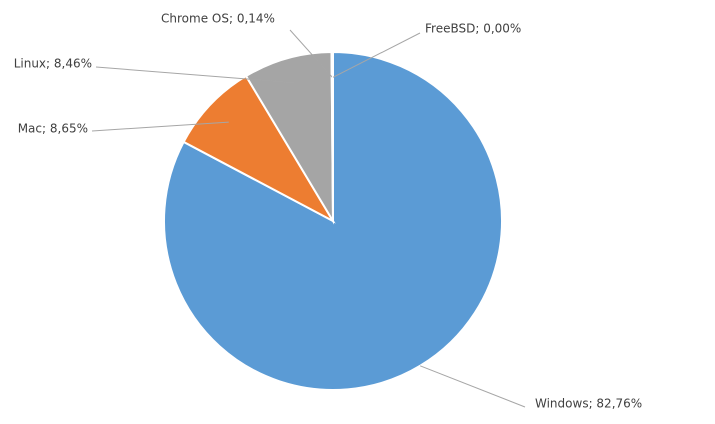  What do you see at coordinates (588, 404) in the screenshot?
I see `data-label: Windows; 82,76%` at bounding box center [588, 404].